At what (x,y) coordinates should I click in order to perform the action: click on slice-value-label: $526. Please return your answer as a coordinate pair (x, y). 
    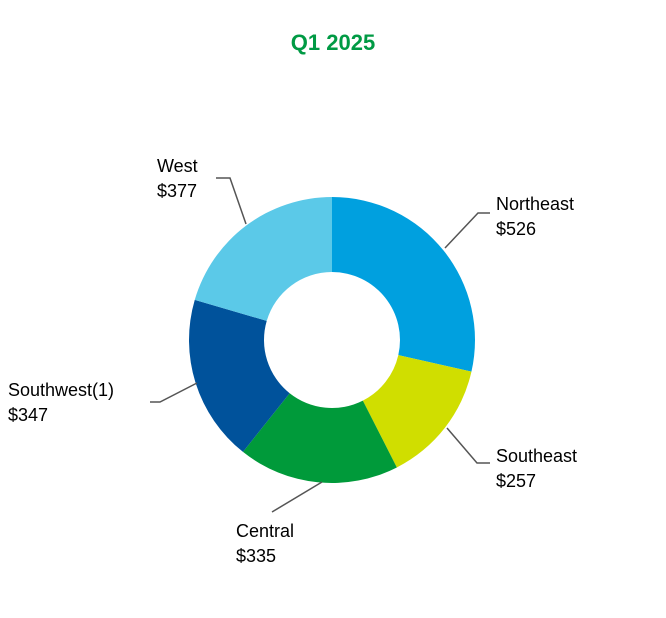
    Looking at the image, I should click on (516, 229).